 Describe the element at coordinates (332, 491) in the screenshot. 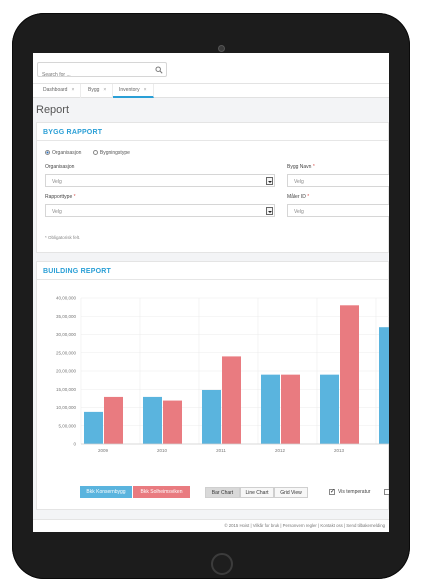

I see `show-temperature-checkbox` at that location.